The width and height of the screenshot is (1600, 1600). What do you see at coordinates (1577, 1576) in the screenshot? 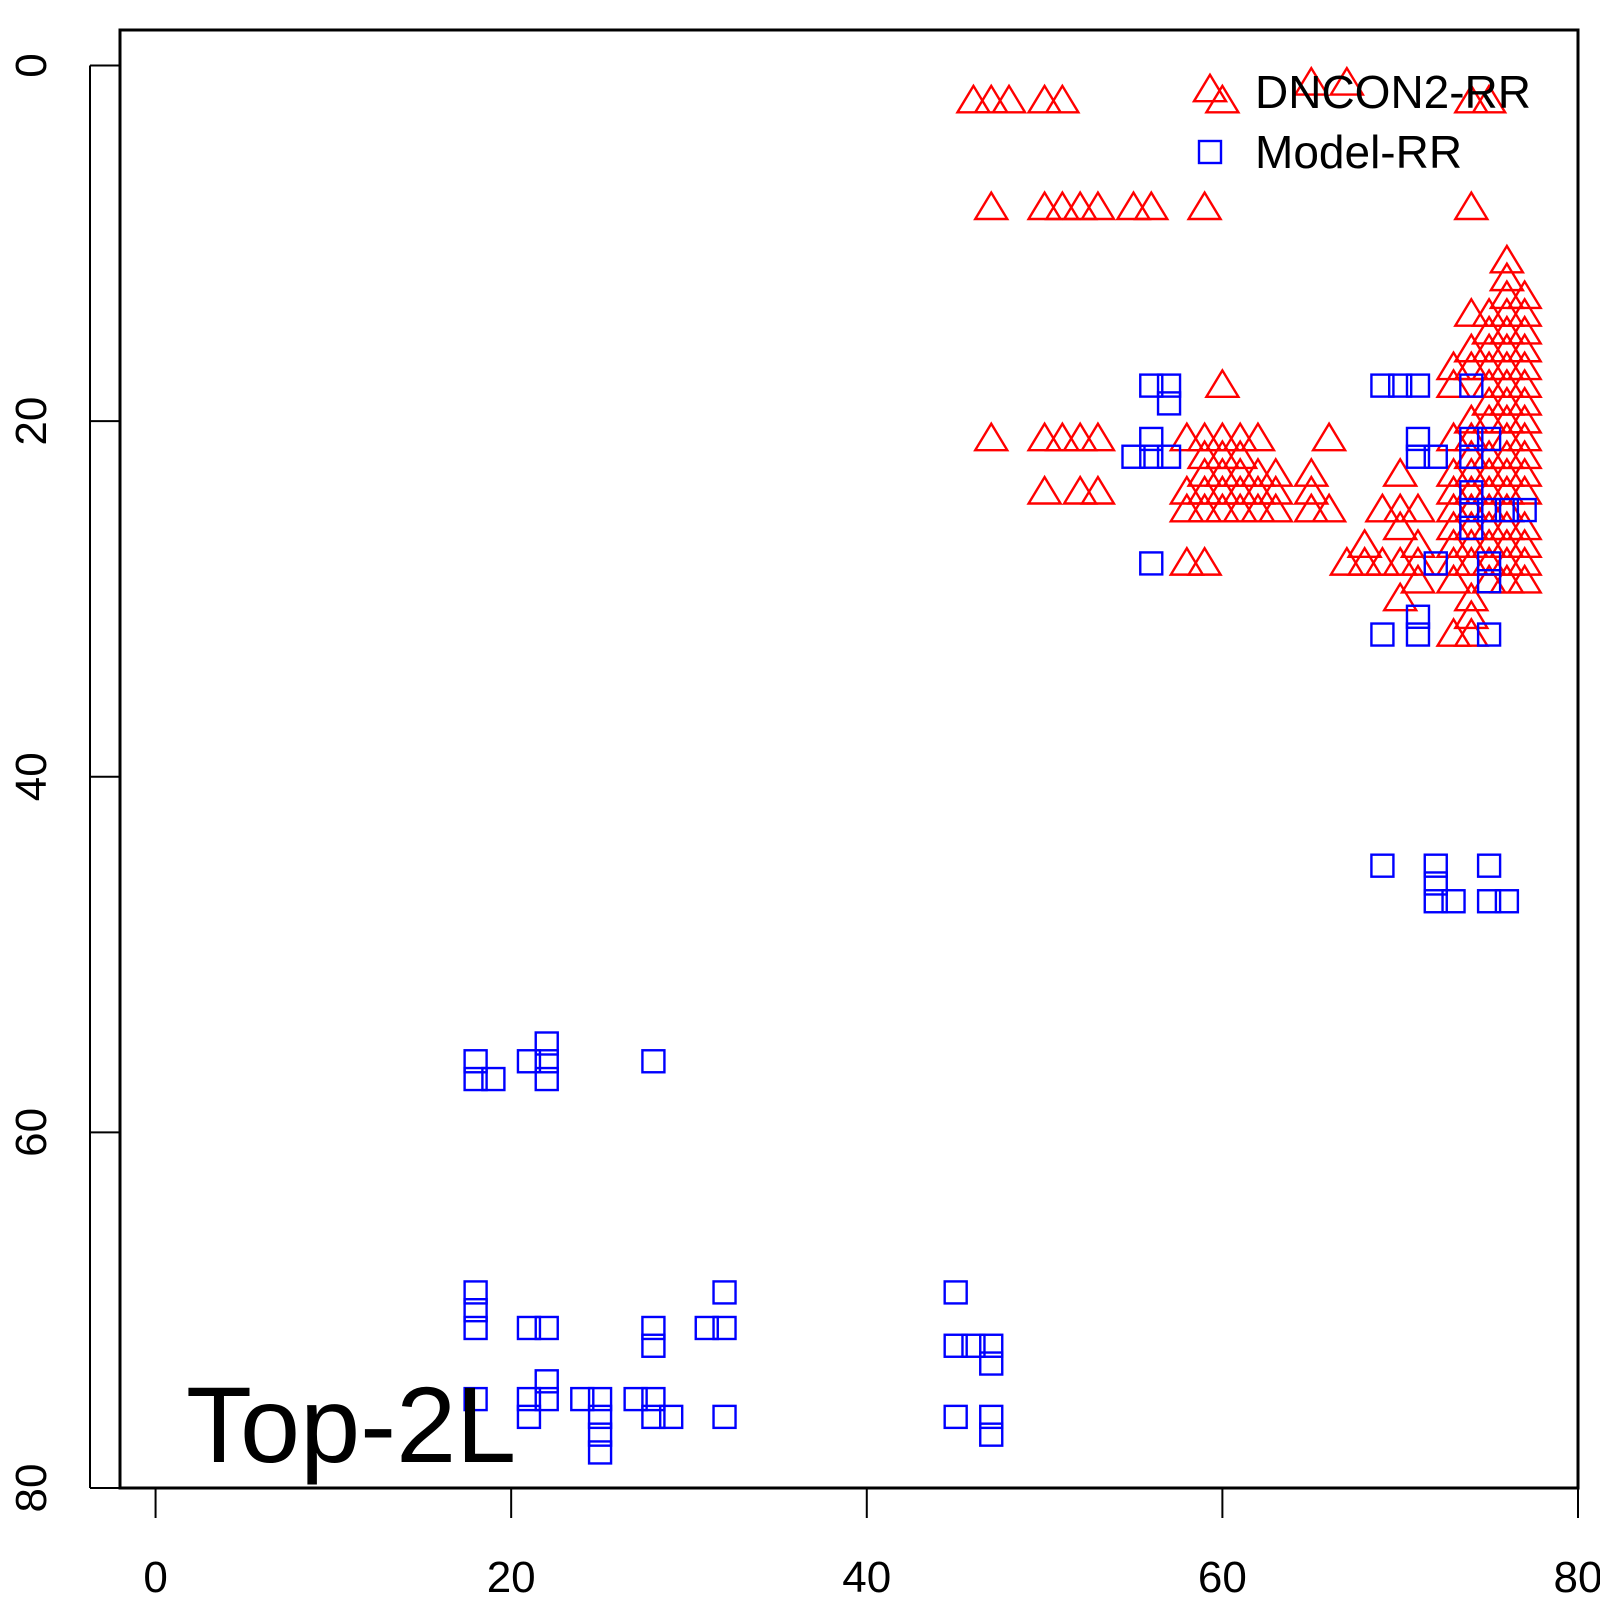
I see `x-tick-label: 80` at bounding box center [1577, 1576].